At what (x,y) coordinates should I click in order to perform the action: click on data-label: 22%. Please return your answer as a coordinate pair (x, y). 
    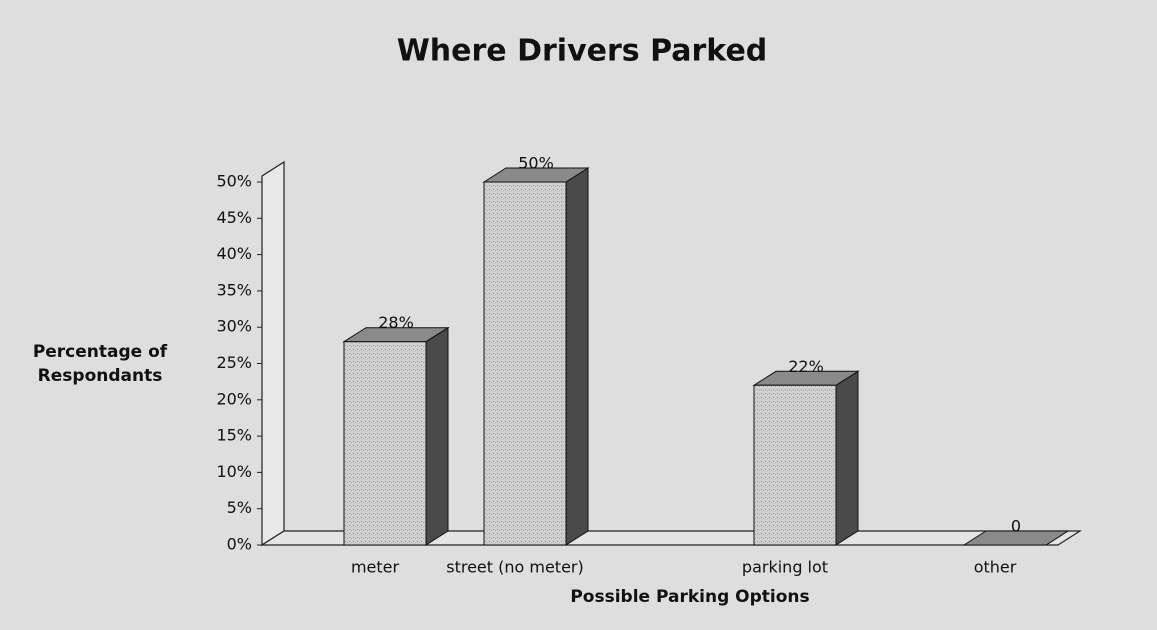
    Looking at the image, I should click on (806, 366).